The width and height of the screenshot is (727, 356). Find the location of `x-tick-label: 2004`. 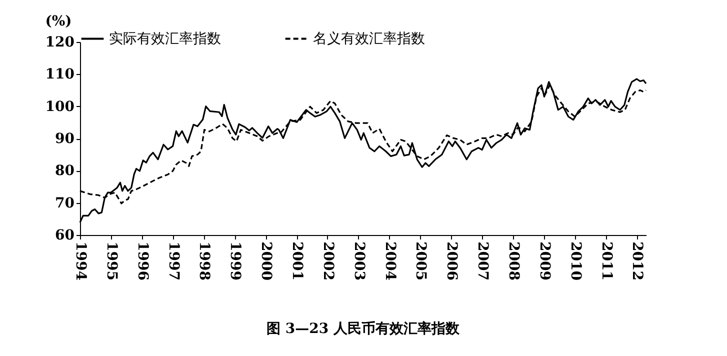

x-tick-label: 2004 is located at coordinates (390, 261).